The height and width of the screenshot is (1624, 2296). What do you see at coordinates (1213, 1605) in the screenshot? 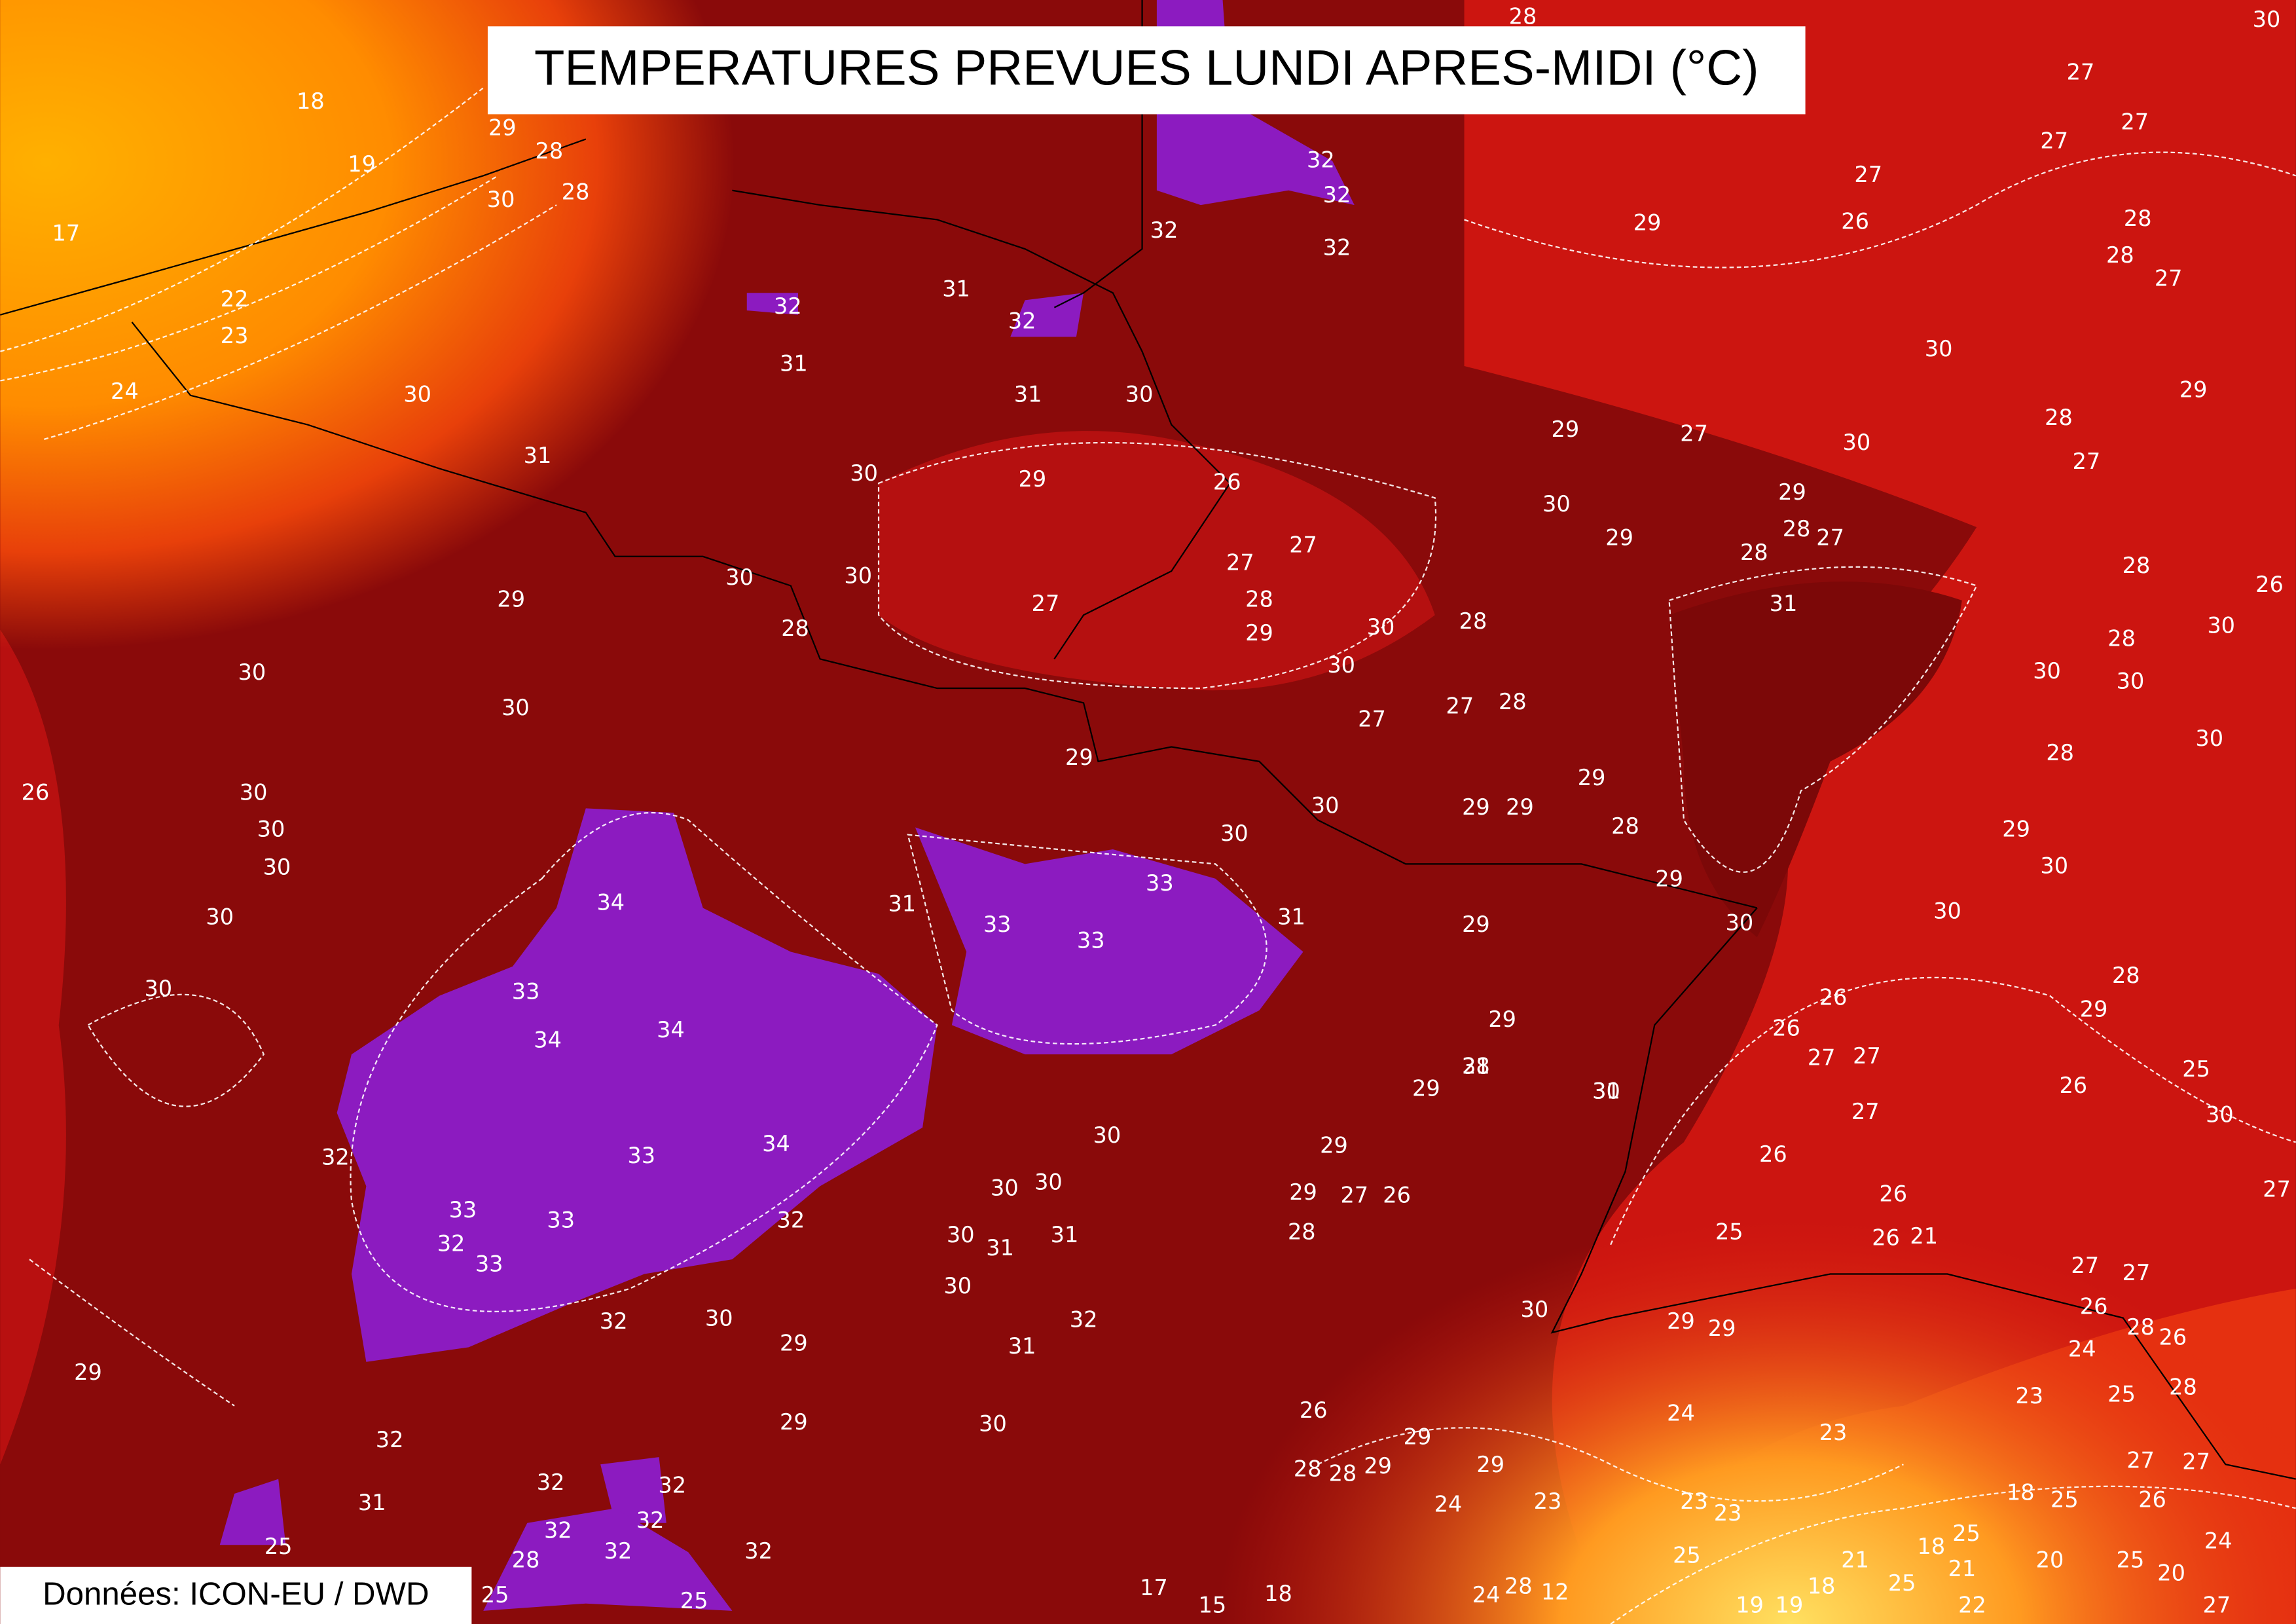
I see `contour-label: 15` at bounding box center [1213, 1605].